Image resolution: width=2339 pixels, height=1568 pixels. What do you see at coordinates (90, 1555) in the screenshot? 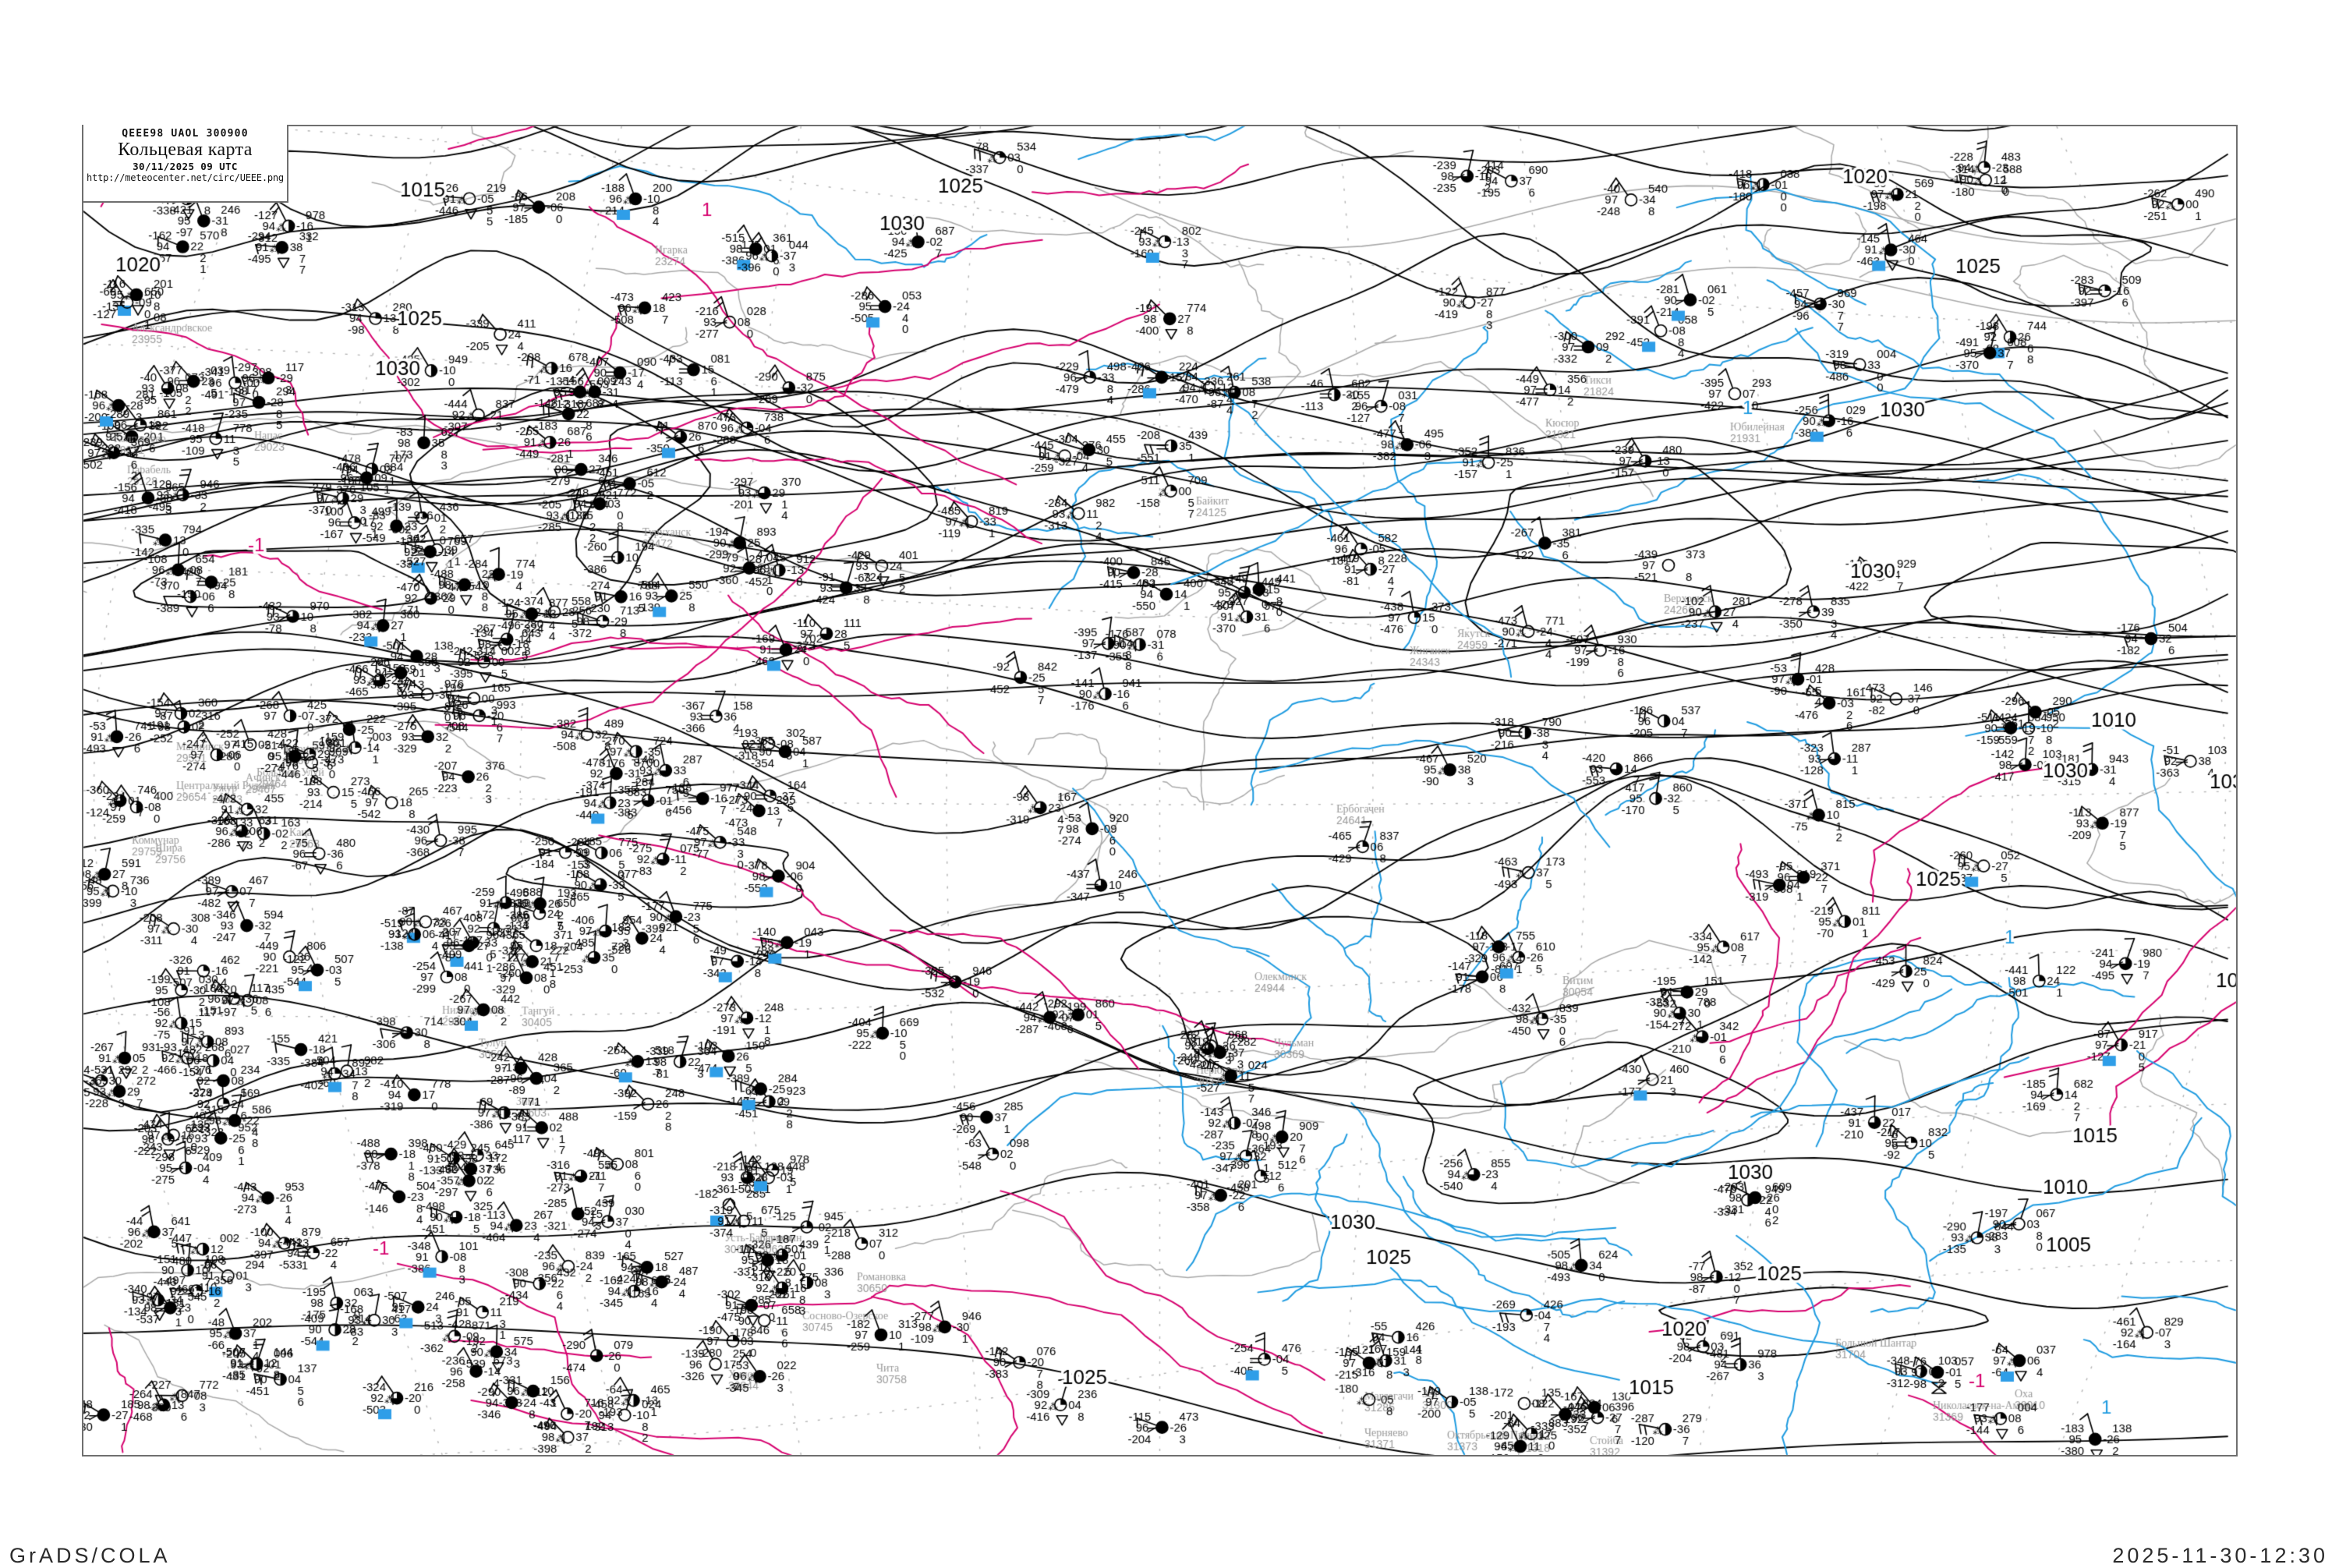
I see `footer-credit: GrADS/COLA` at bounding box center [90, 1555].